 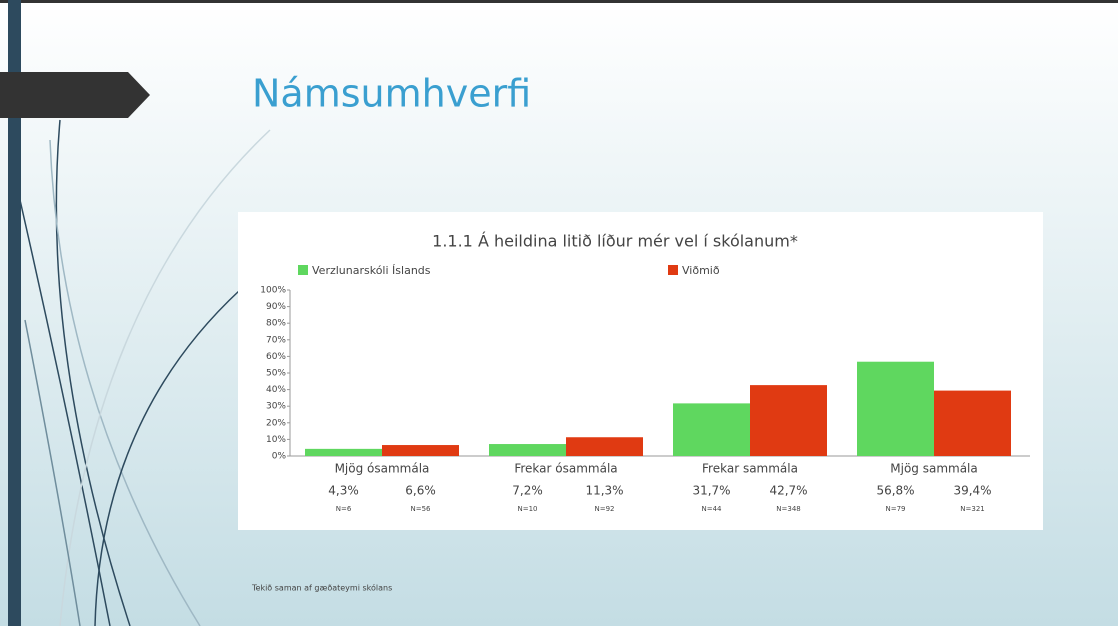 What do you see at coordinates (527, 509) in the screenshot?
I see `n-label: N=10` at bounding box center [527, 509].